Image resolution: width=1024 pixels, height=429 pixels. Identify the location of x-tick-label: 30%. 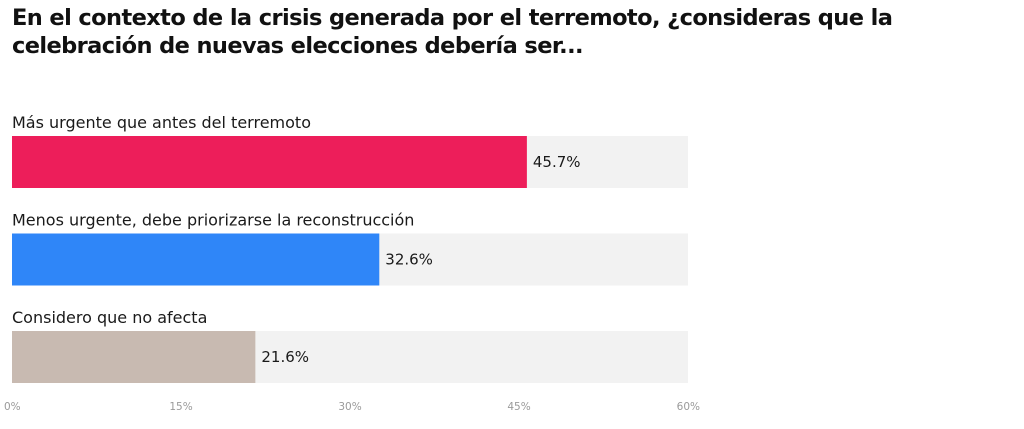
(349, 407).